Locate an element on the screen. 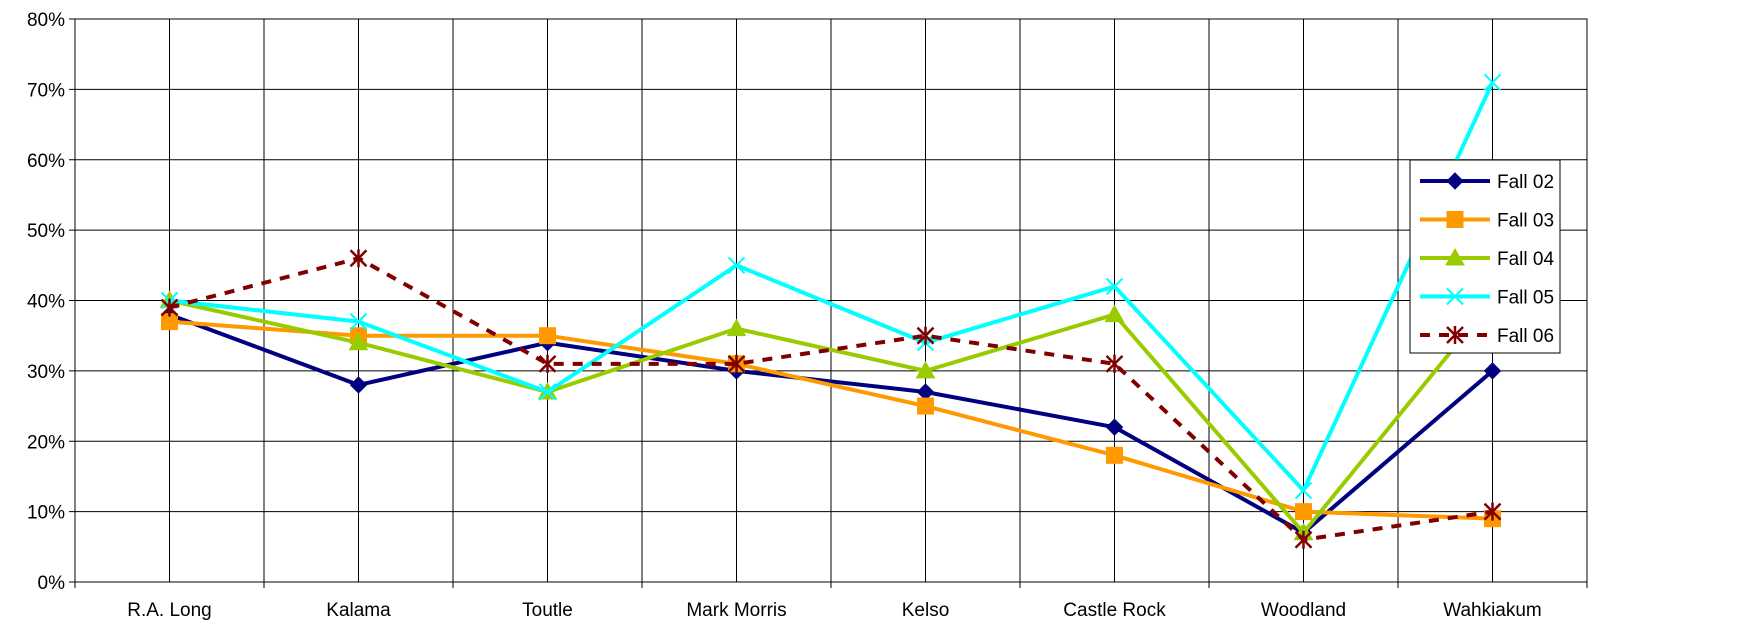  y-tick-label: 10% is located at coordinates (46, 513).